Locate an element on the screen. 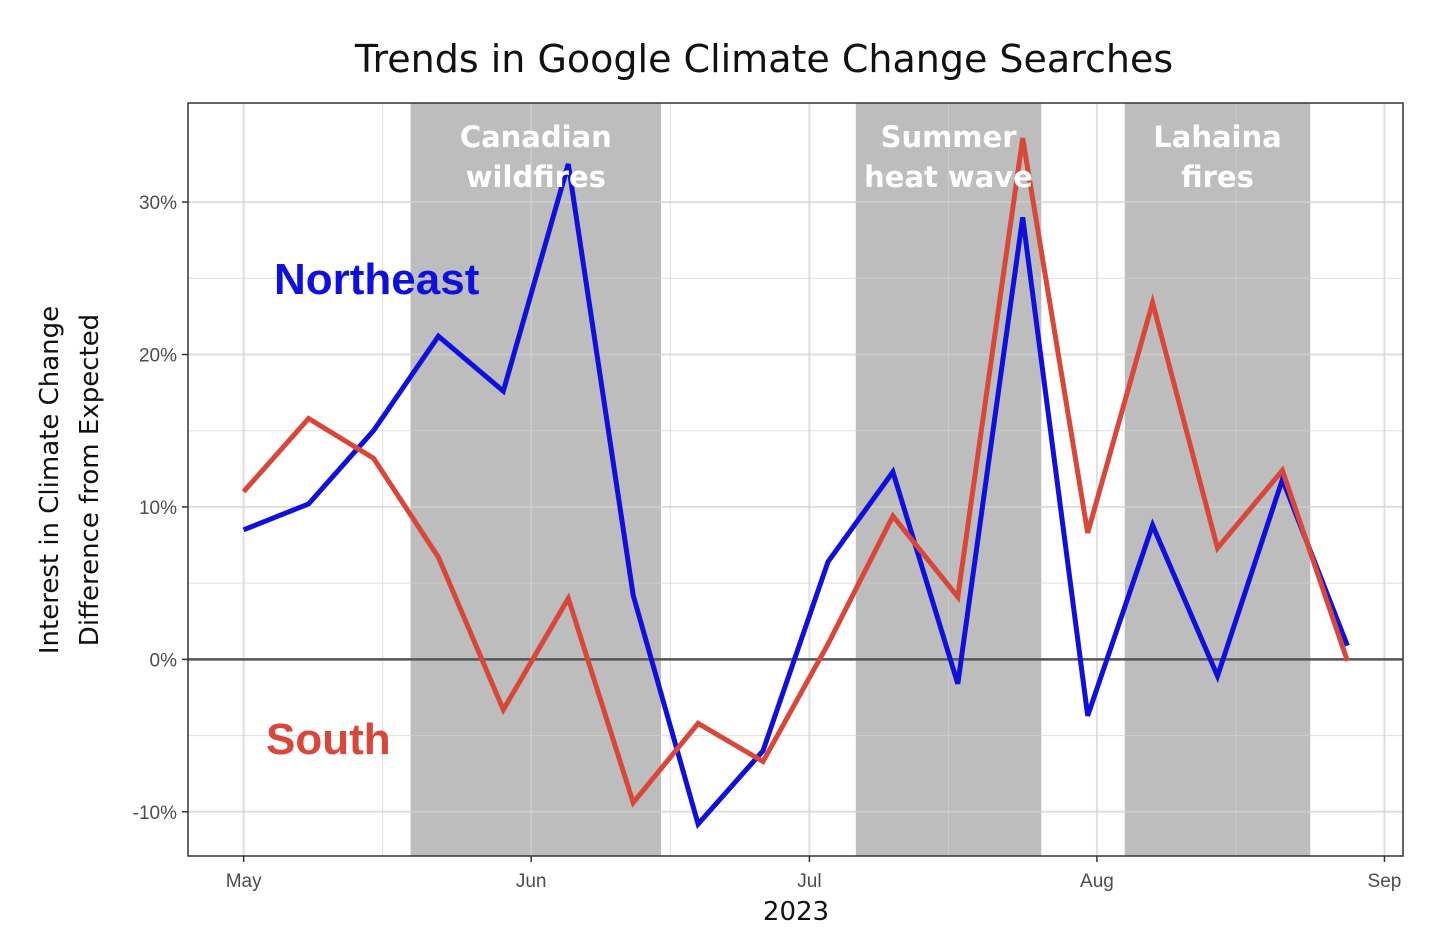 The image size is (1456, 945). series-label-northeast: Northeast is located at coordinates (377, 279).